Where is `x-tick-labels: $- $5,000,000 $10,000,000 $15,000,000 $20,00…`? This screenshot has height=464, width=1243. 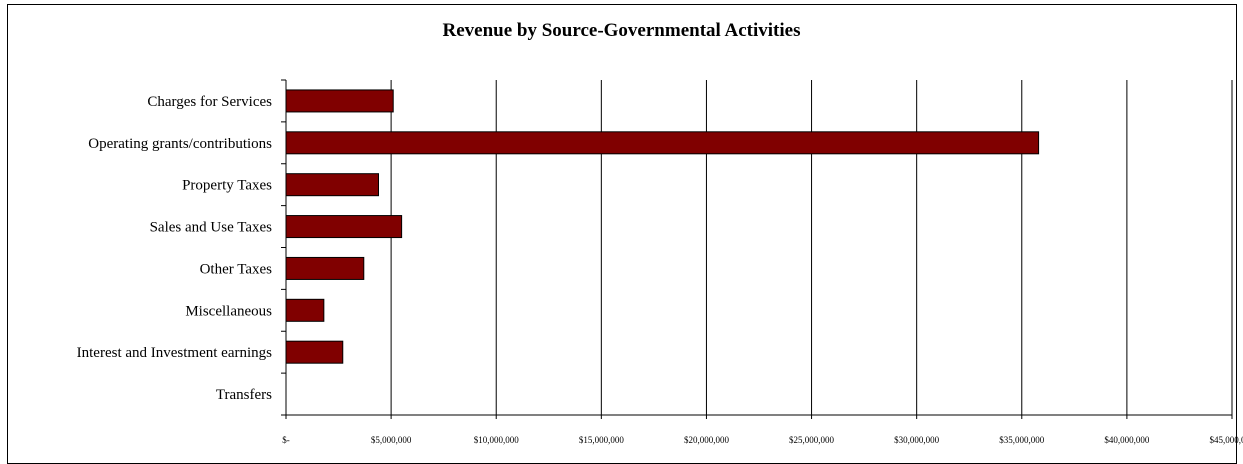 x-tick-labels: $- $5,000,000 $10,000,000 $15,000,000 $20,00… is located at coordinates (762, 440).